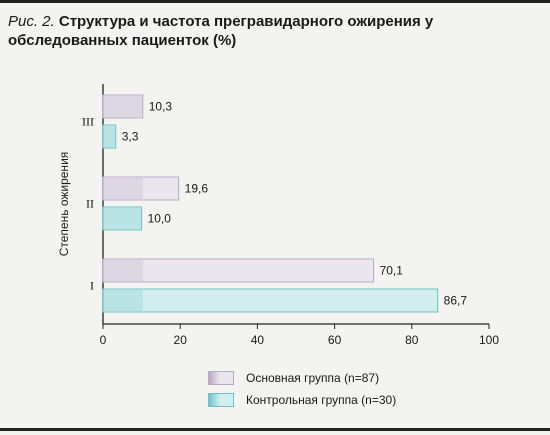 Image resolution: width=550 pixels, height=435 pixels. I want to click on top-rule, so click(275, 1).